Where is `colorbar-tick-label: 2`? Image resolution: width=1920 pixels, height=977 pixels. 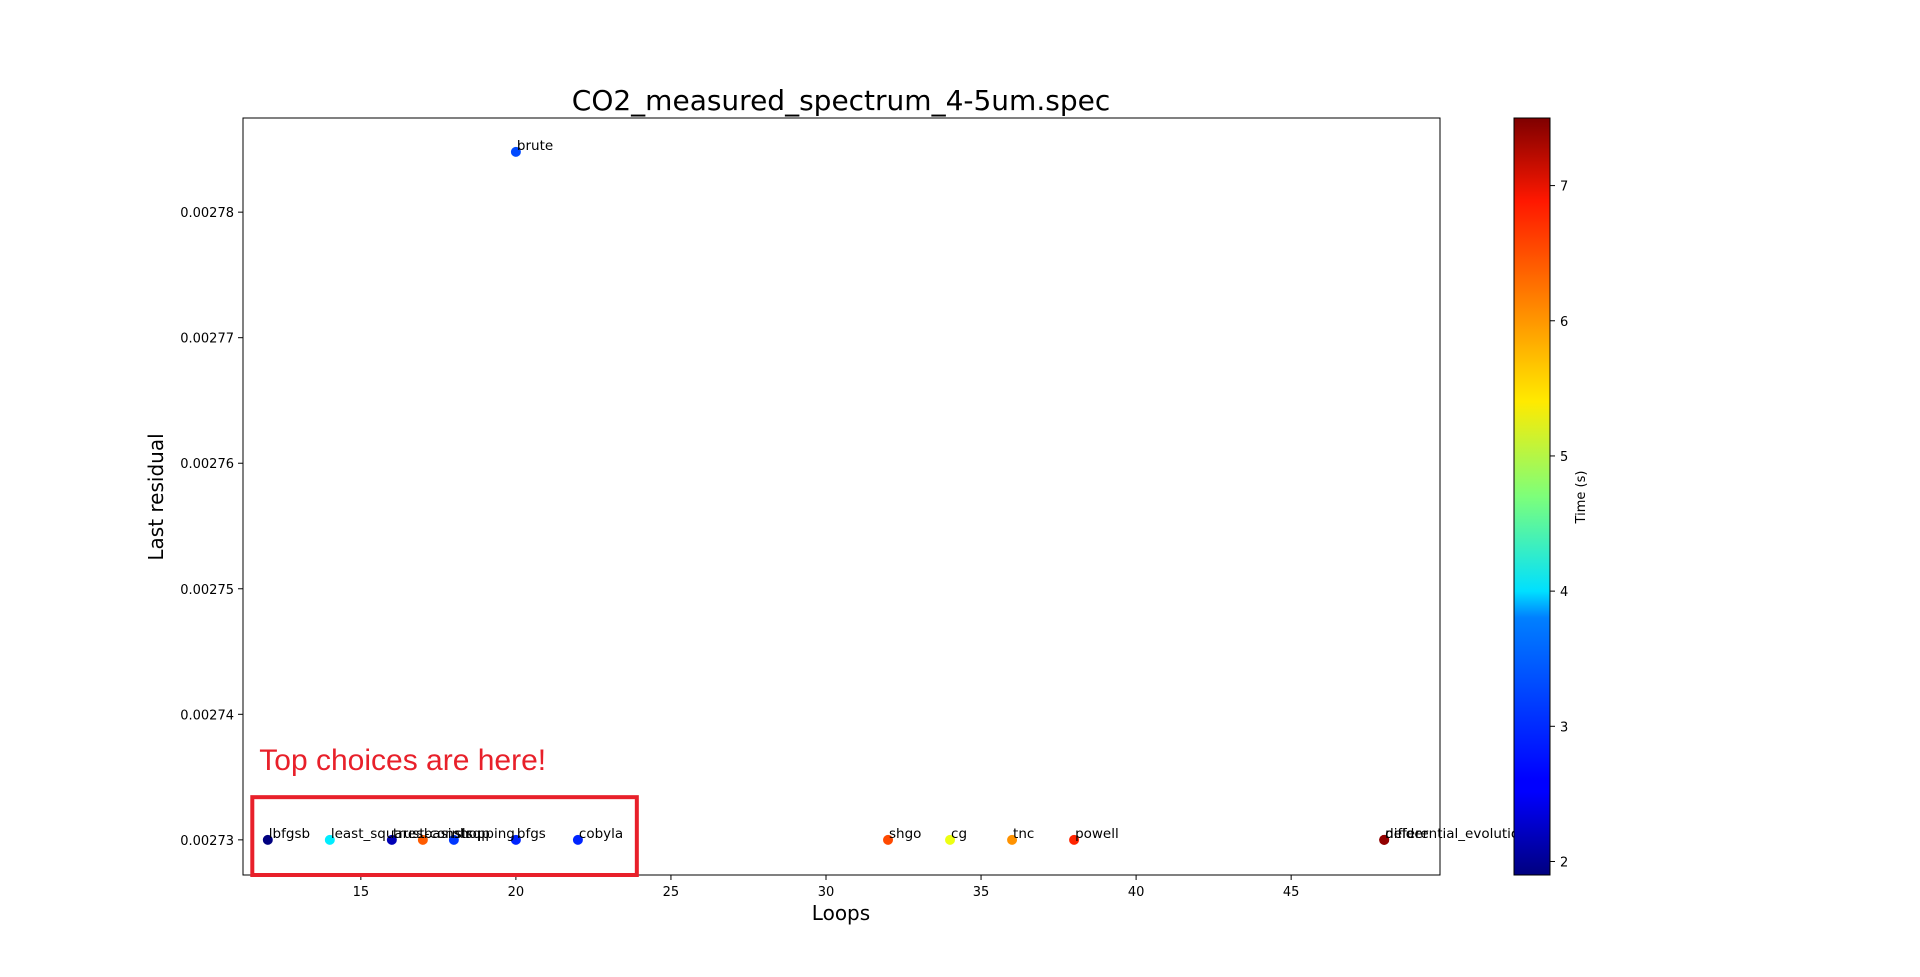
colorbar-tick-label: 2 is located at coordinates (1564, 862).